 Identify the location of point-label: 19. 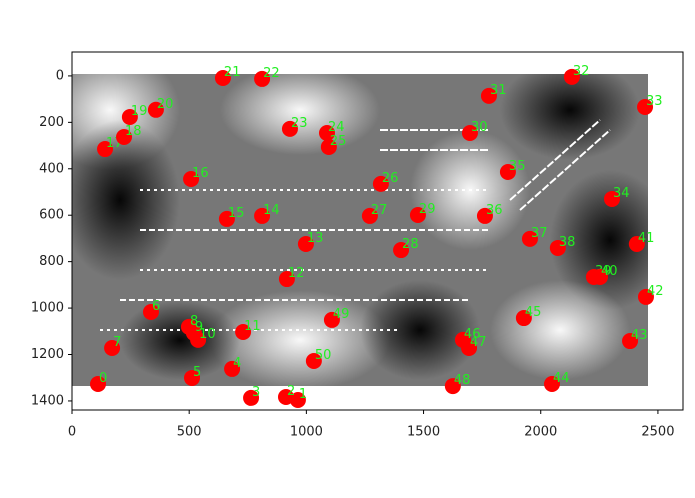
(139, 111).